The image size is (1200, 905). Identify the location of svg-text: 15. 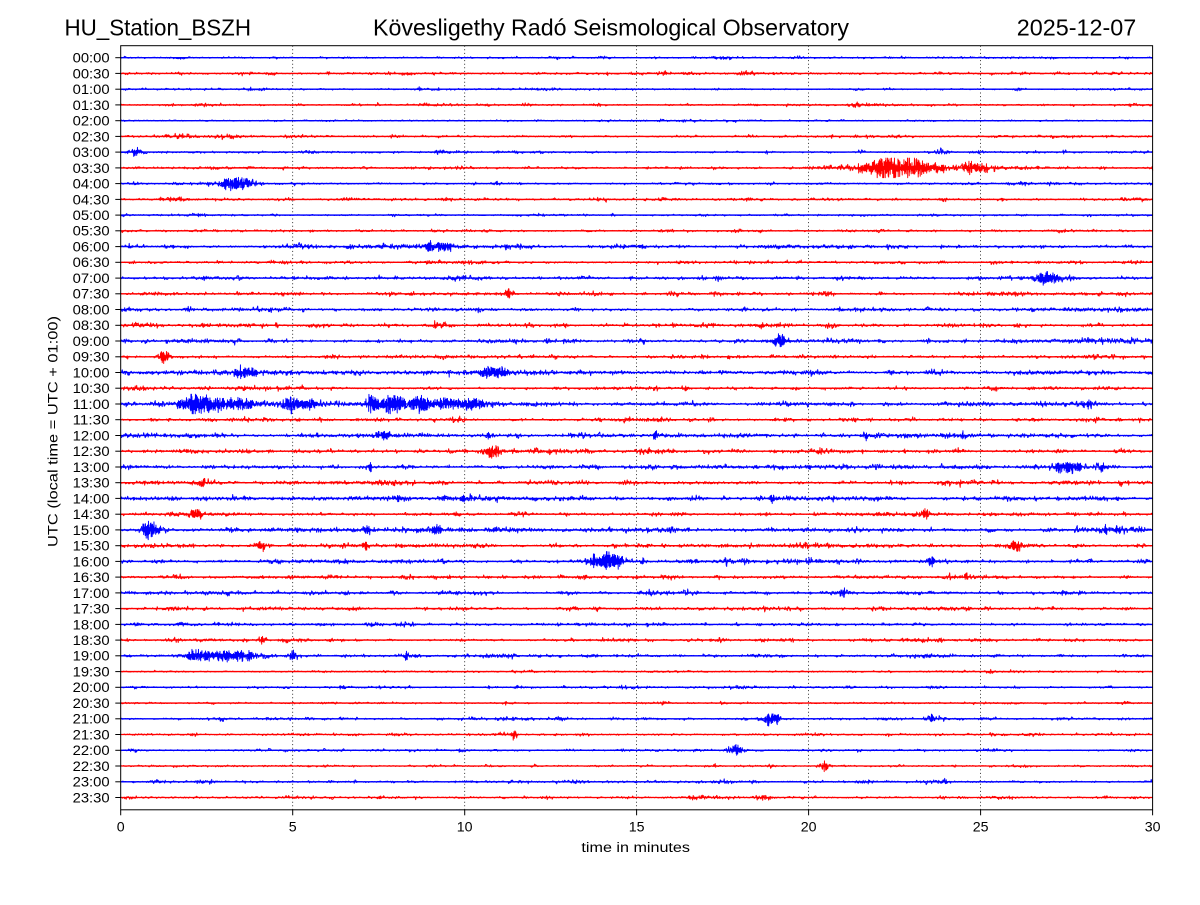
(637, 827).